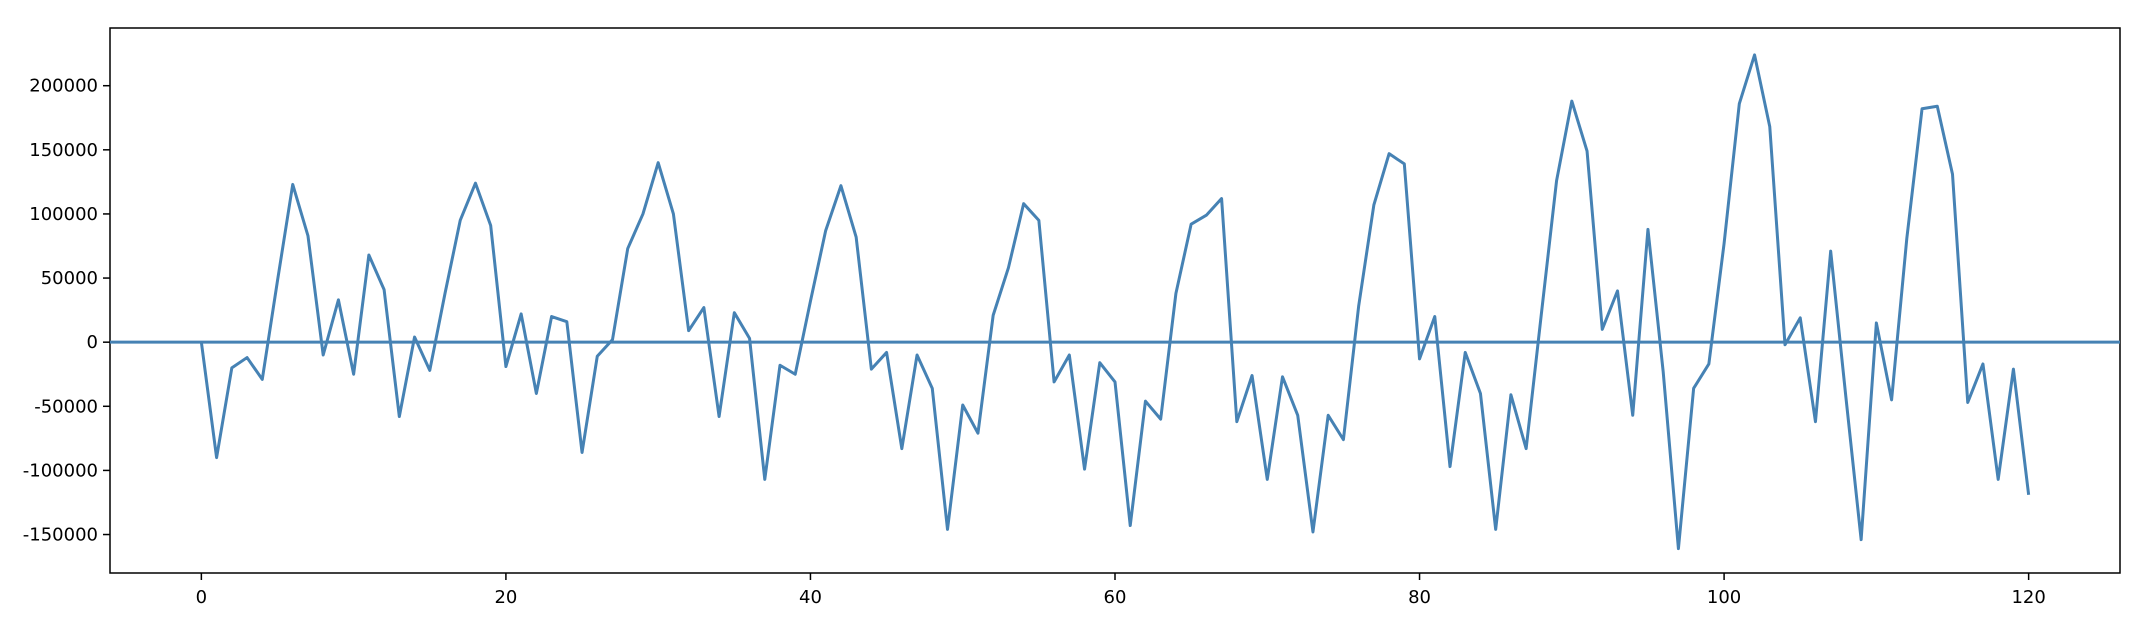 The width and height of the screenshot is (2140, 627). I want to click on y-tick-label: -150000, so click(60, 535).